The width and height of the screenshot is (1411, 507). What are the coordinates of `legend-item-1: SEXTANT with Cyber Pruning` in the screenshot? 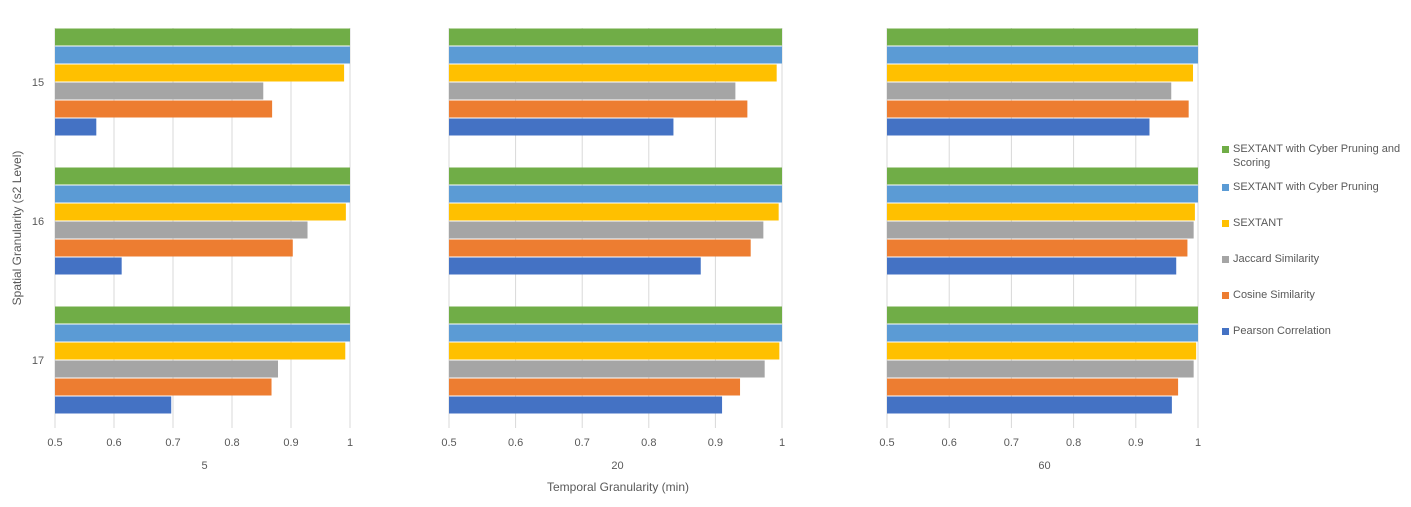 It's located at (1314, 187).